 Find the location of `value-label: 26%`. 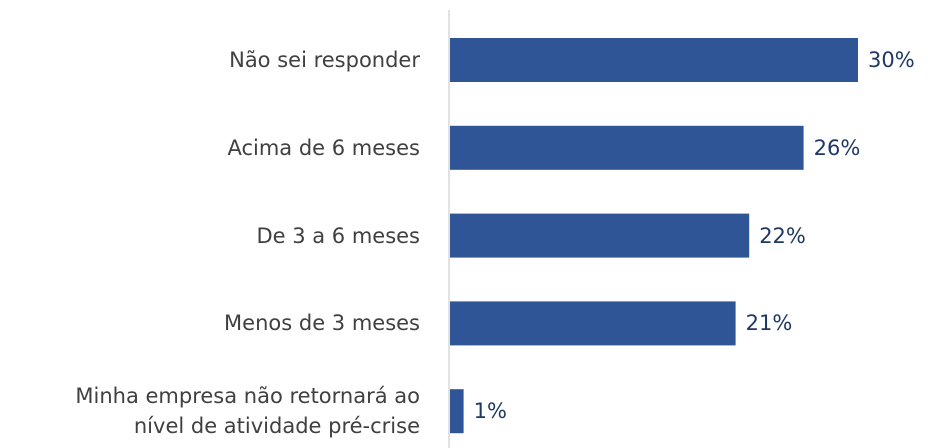

value-label: 26% is located at coordinates (837, 147).